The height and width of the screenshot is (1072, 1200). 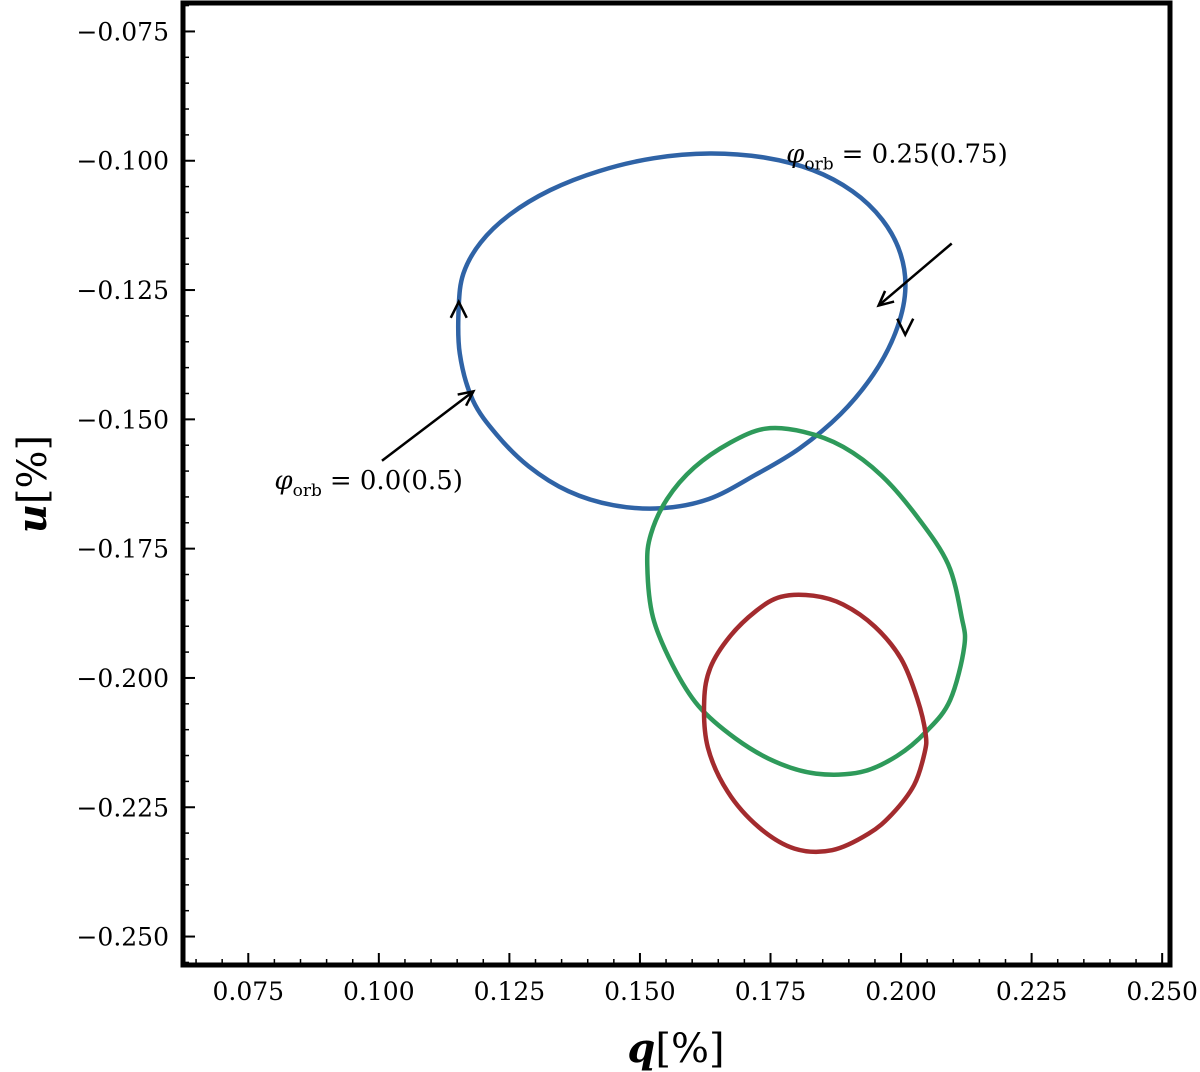 What do you see at coordinates (1162, 991) in the screenshot?
I see `x-tick-label: 0.250` at bounding box center [1162, 991].